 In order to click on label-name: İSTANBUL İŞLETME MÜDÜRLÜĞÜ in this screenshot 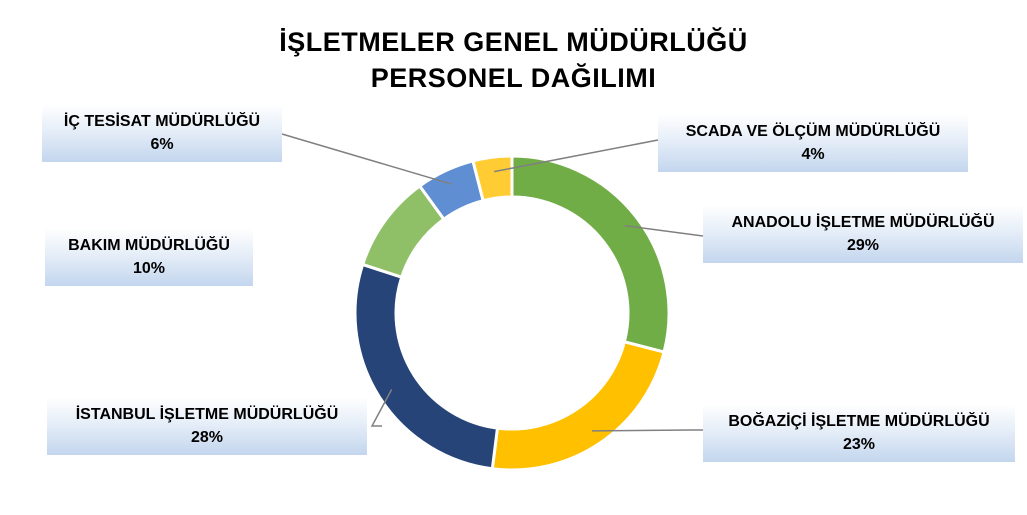, I will do `click(207, 414)`.